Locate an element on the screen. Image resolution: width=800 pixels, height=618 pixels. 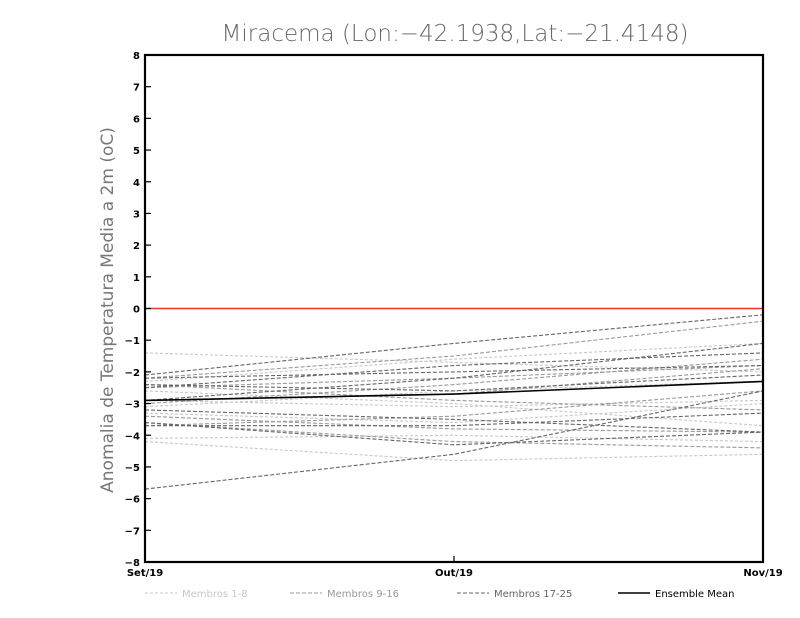
y-tick-label: −1 is located at coordinates (132, 341).